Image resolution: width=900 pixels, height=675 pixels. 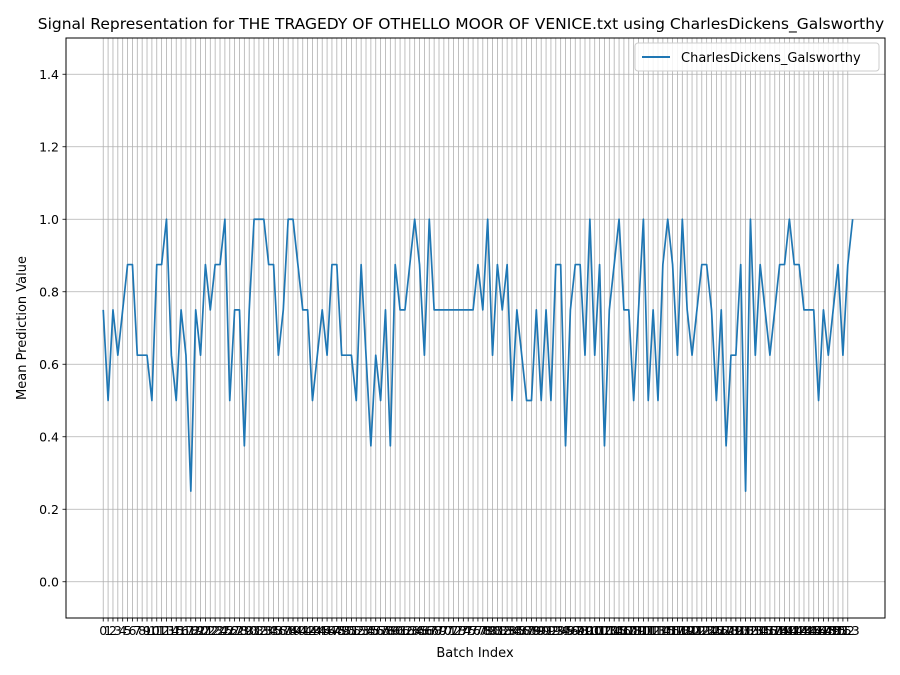 What do you see at coordinates (614, 630) in the screenshot?
I see `x-tick-label: 105` at bounding box center [614, 630].